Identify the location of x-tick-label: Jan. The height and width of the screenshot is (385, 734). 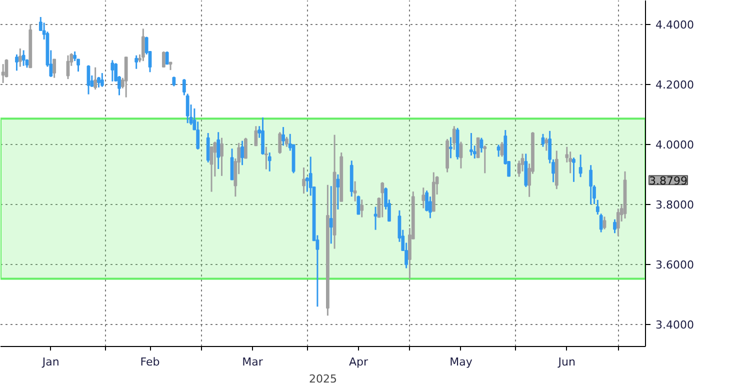
(50, 362).